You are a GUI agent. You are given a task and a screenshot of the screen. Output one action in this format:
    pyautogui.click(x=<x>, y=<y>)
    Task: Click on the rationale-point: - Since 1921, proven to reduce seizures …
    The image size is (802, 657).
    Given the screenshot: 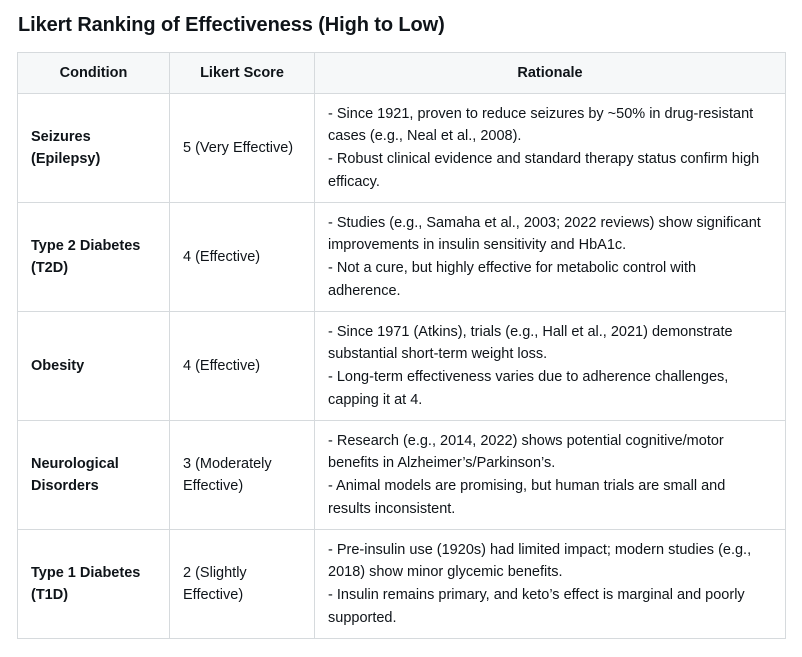 What is the action you would take?
    pyautogui.click(x=541, y=125)
    